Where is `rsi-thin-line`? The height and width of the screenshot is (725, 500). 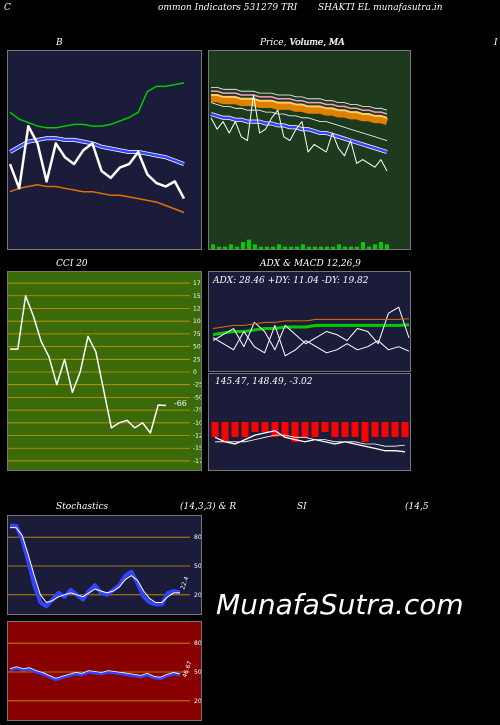 rsi-thin-line is located at coordinates (95, 672).